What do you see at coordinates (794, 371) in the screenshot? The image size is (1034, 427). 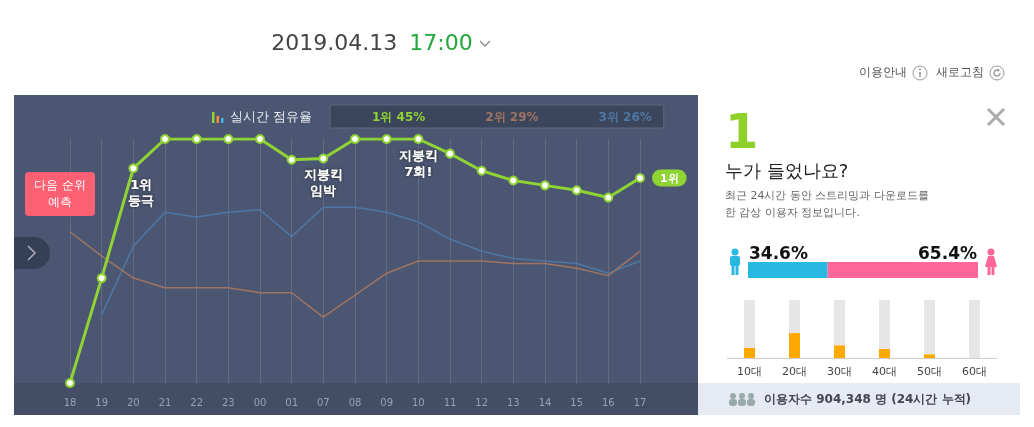 I see `x-tick-label: 20대` at bounding box center [794, 371].